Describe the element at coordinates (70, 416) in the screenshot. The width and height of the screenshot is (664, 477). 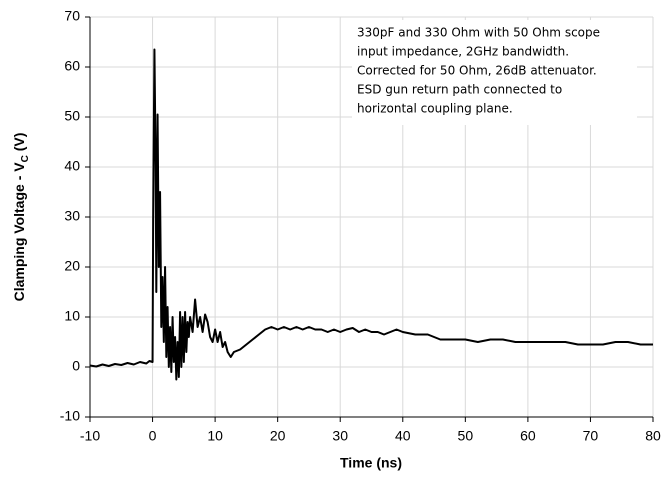
I see `y-tick-label: -10` at that location.